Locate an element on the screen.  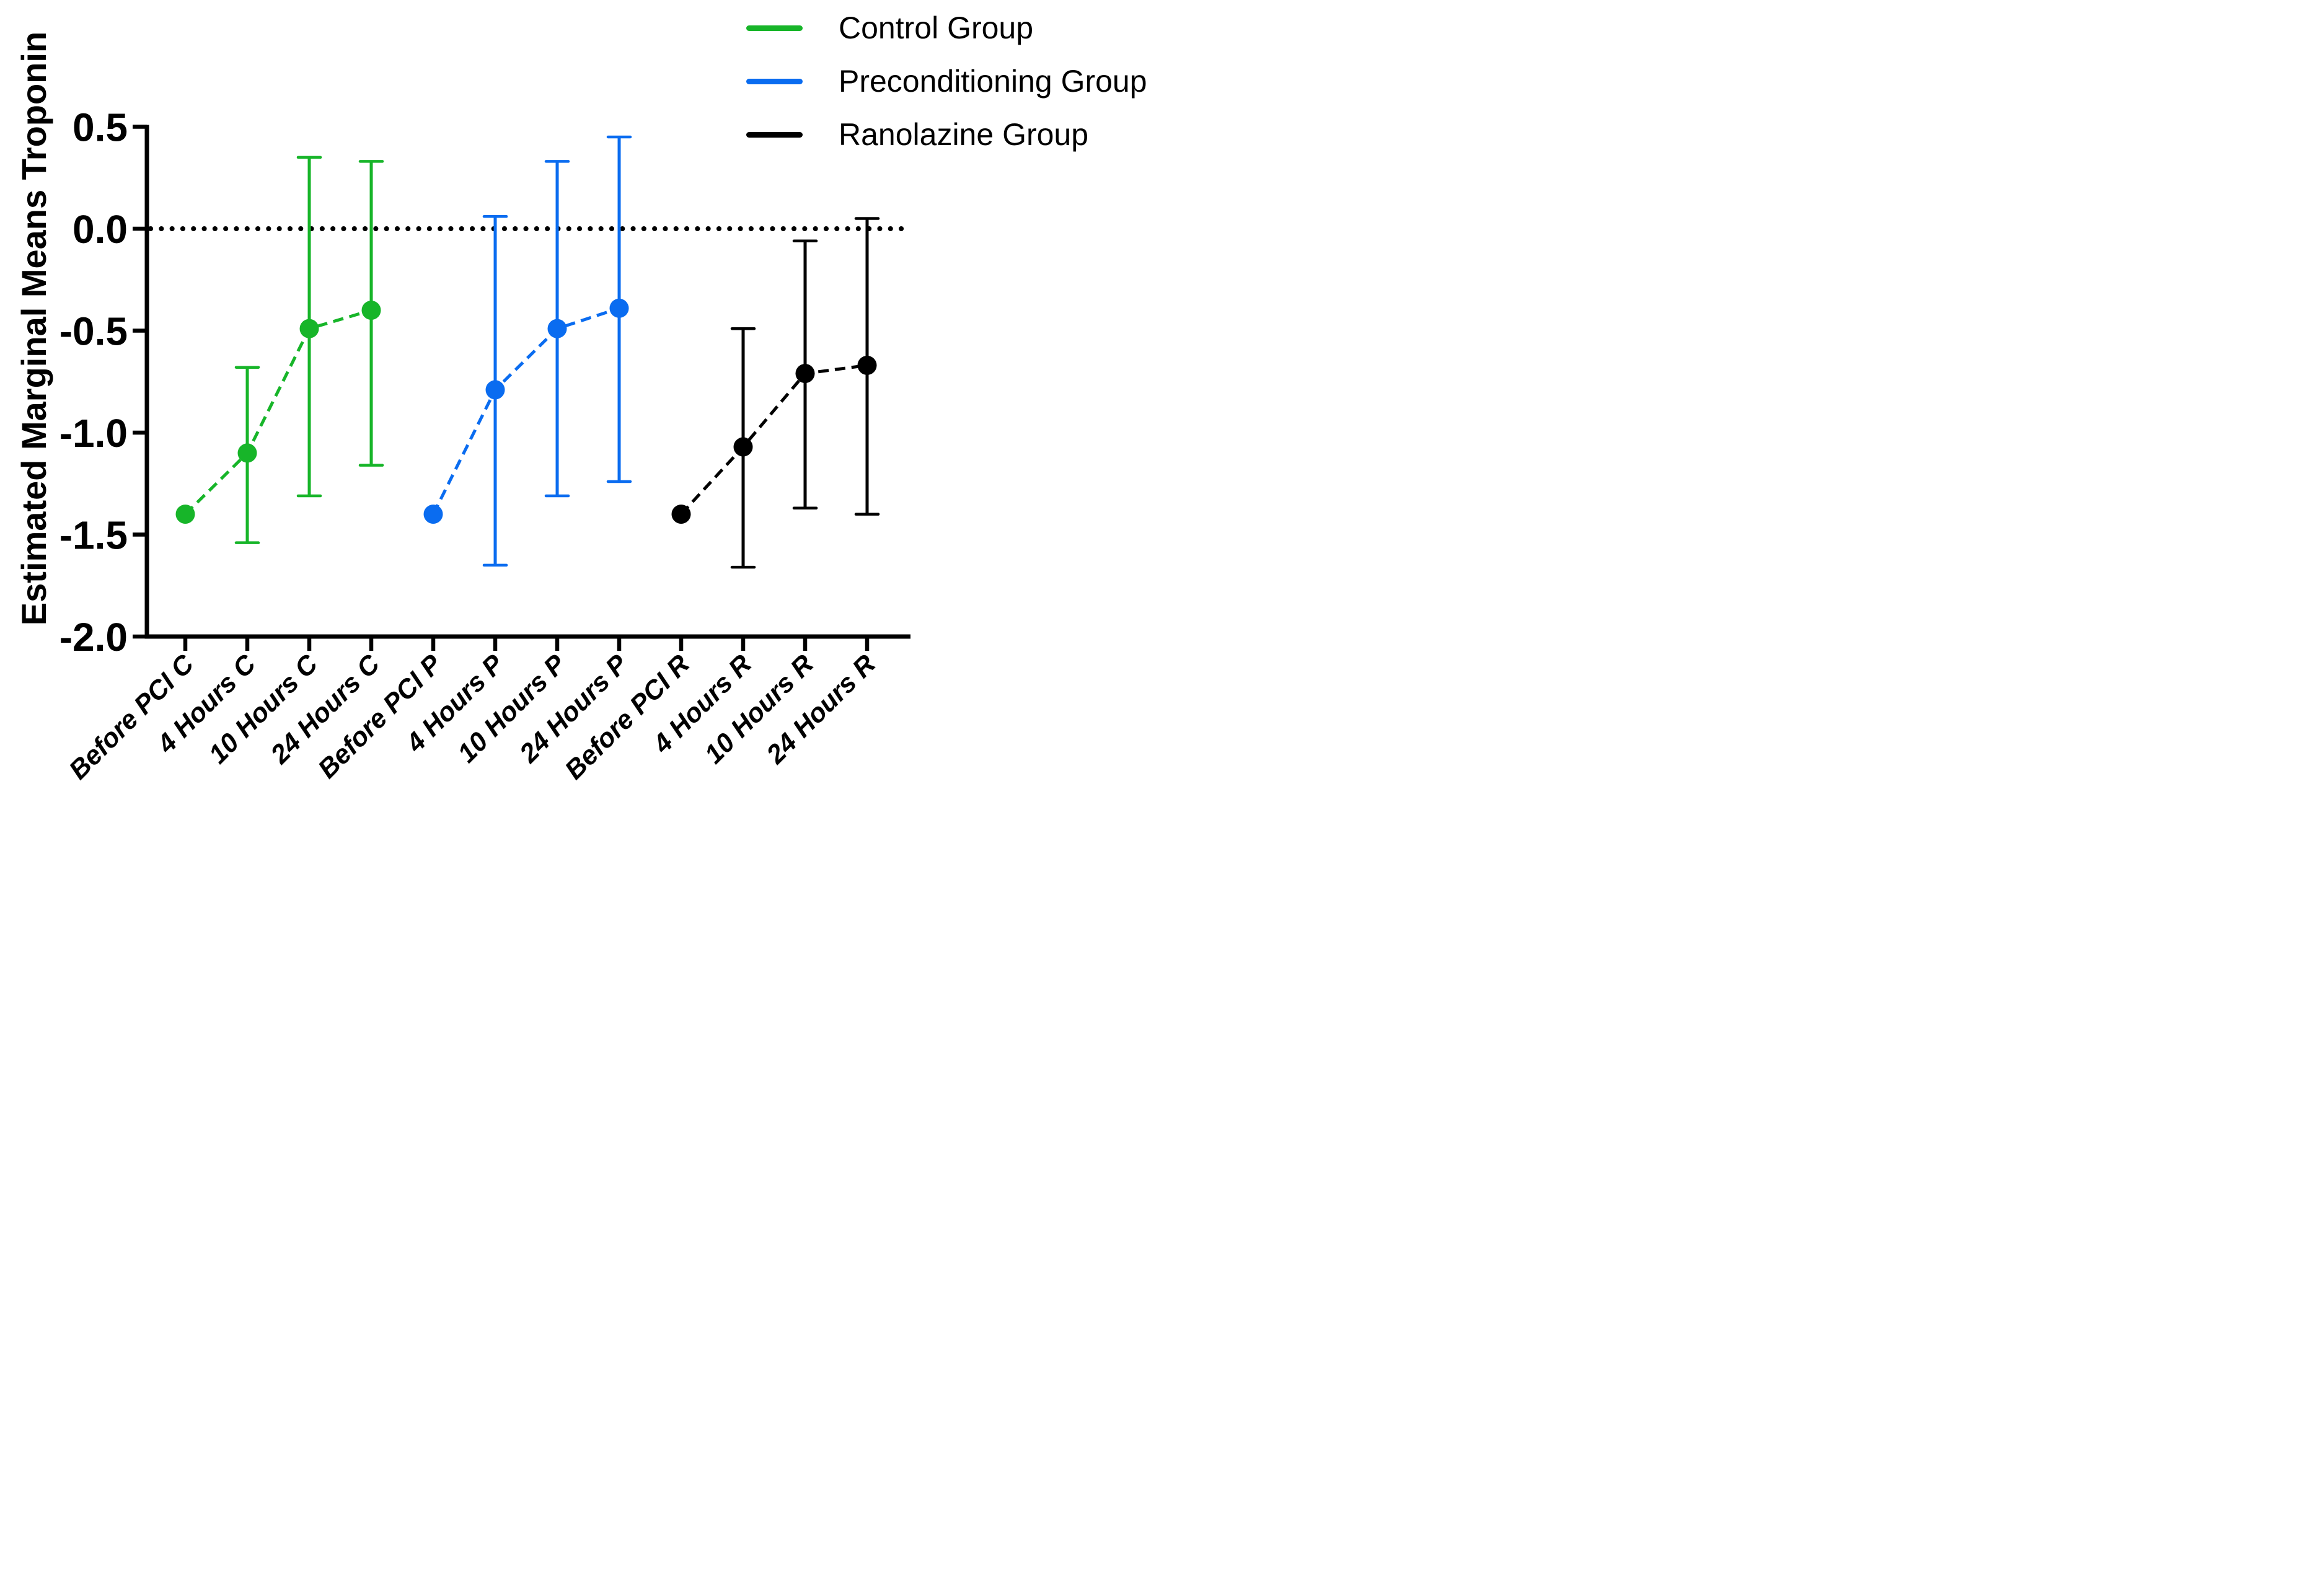
y-tick-label: 0.0 is located at coordinates (100, 229).